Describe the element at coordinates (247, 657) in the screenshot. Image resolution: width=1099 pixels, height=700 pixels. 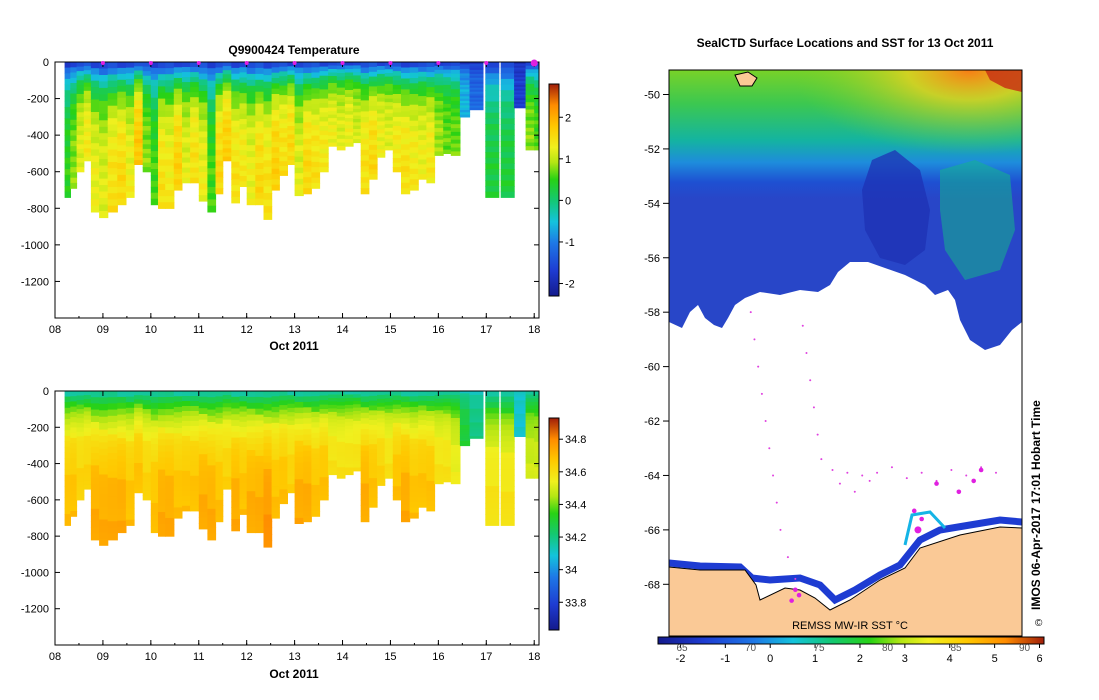
I see `x-tick-label: 12` at that location.